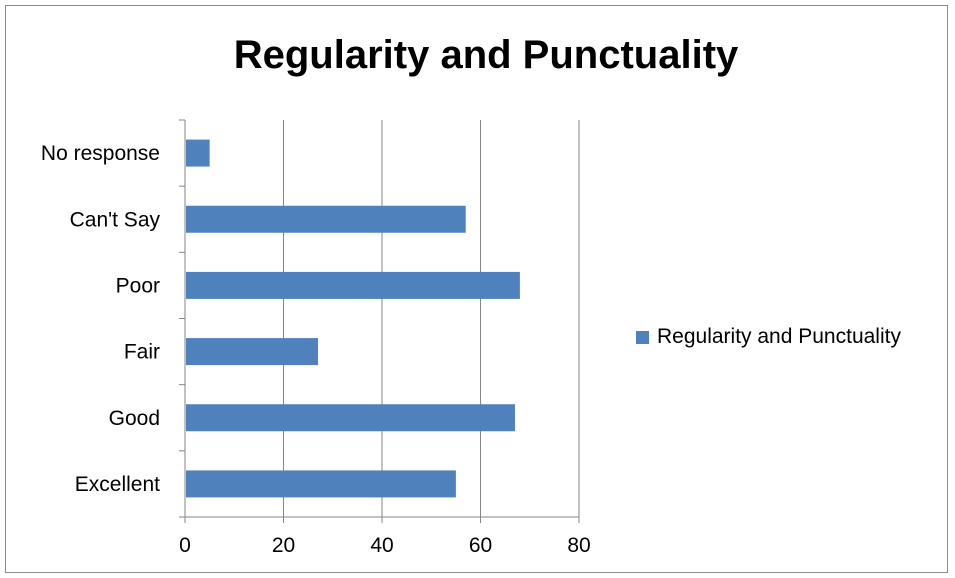 Image resolution: width=955 pixels, height=578 pixels. I want to click on legend: Regularity and Punctuality, so click(768, 337).